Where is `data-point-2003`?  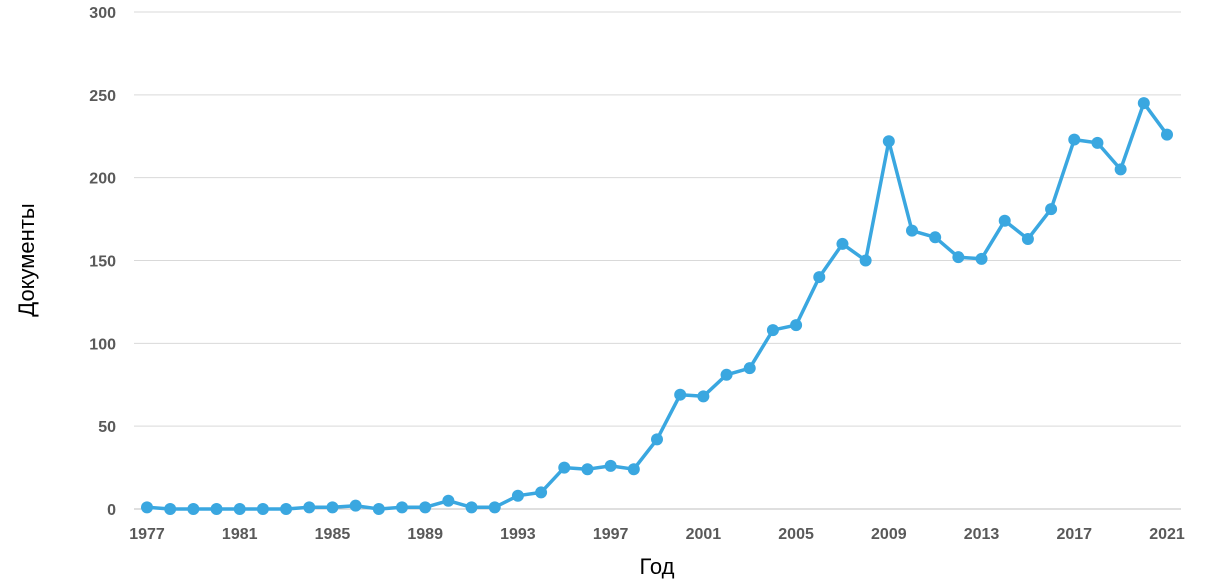 data-point-2003 is located at coordinates (749, 368).